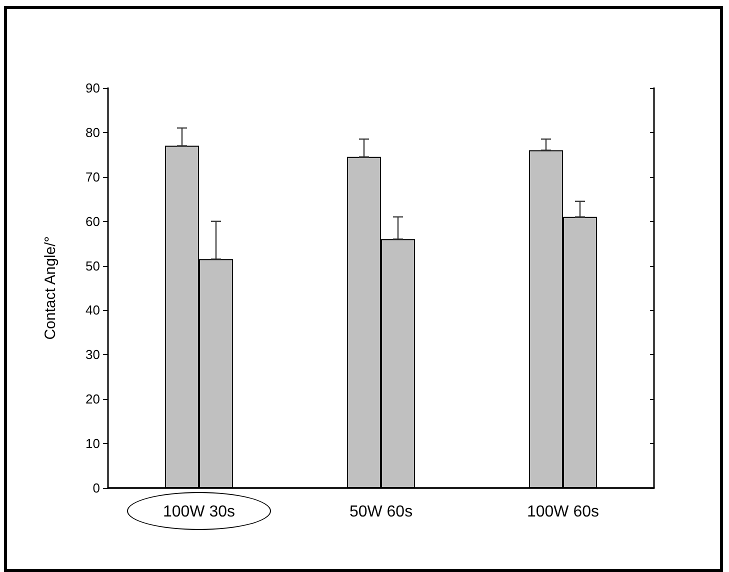  Describe the element at coordinates (93, 354) in the screenshot. I see `y-tick-label: 30` at that location.